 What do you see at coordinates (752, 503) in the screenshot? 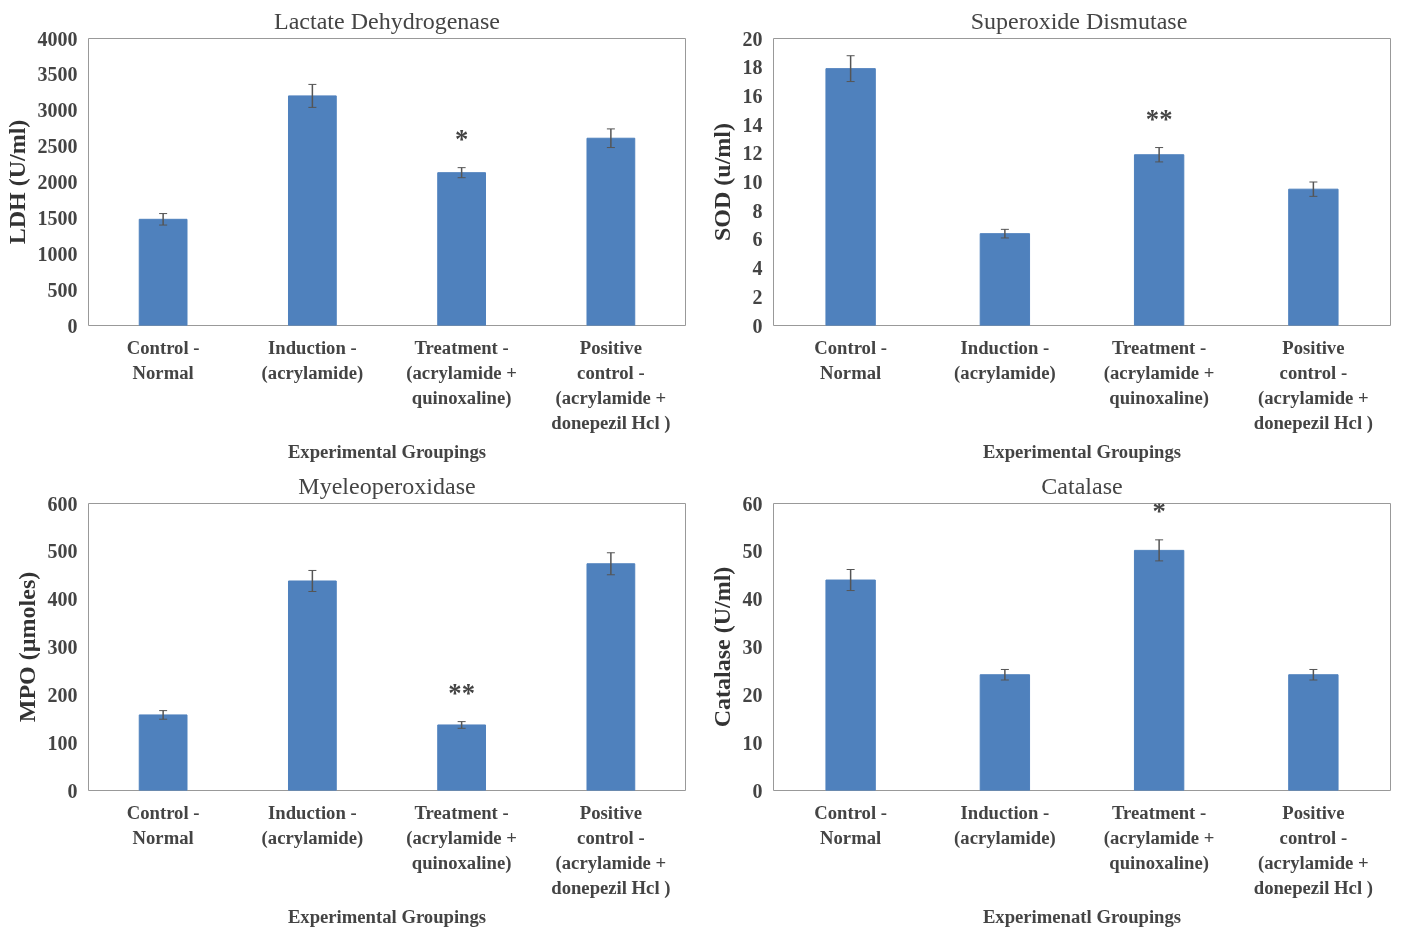
I see `y-tick-label: 60` at bounding box center [752, 503].